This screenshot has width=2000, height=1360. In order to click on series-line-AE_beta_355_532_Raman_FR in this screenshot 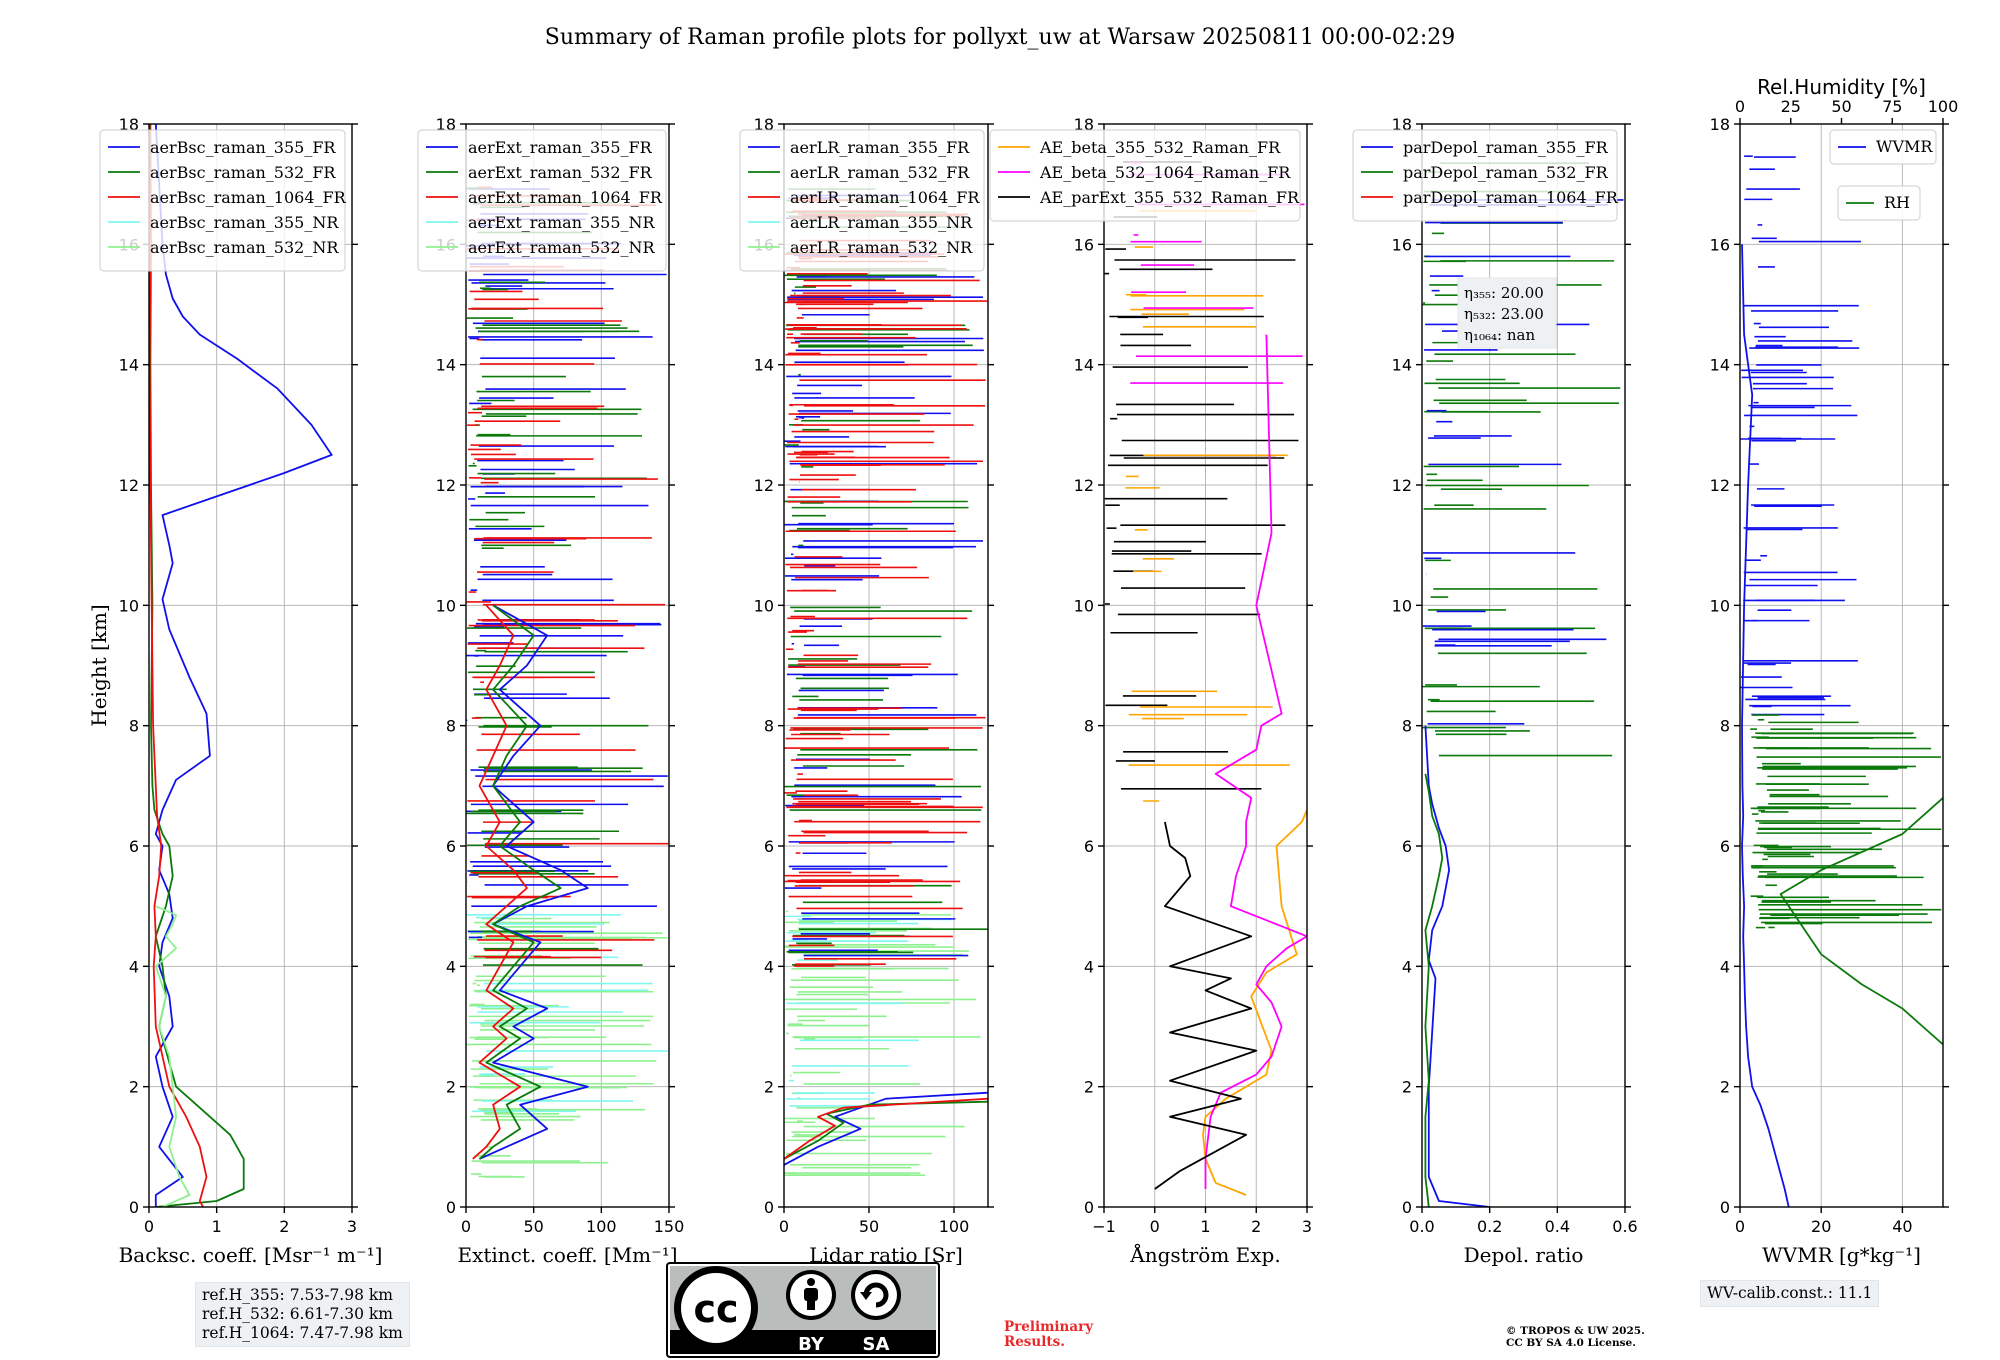, I will do `click(1254, 1002)`.